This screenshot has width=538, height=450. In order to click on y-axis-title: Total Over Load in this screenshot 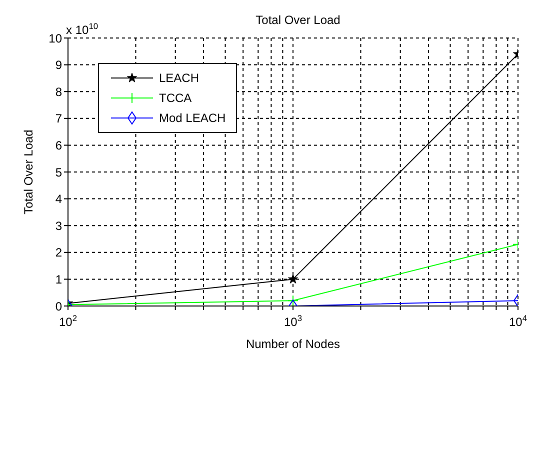, I will do `click(28, 172)`.